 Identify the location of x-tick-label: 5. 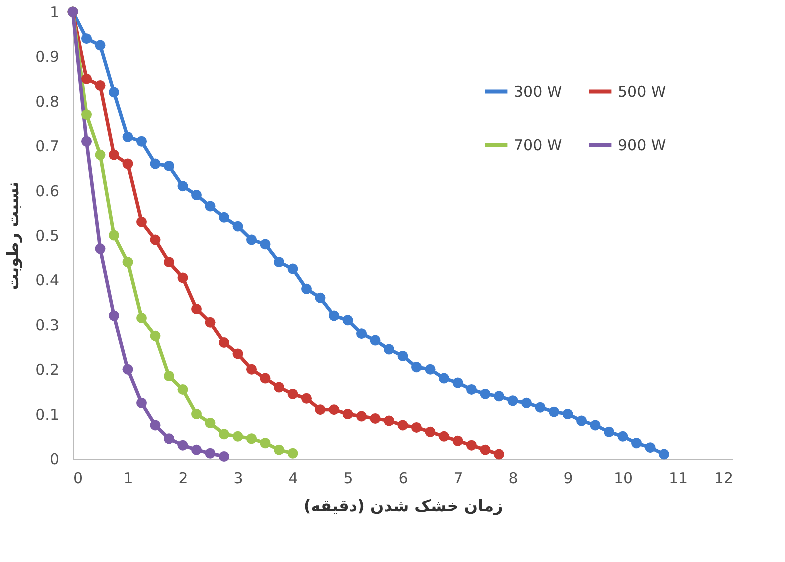
(349, 479).